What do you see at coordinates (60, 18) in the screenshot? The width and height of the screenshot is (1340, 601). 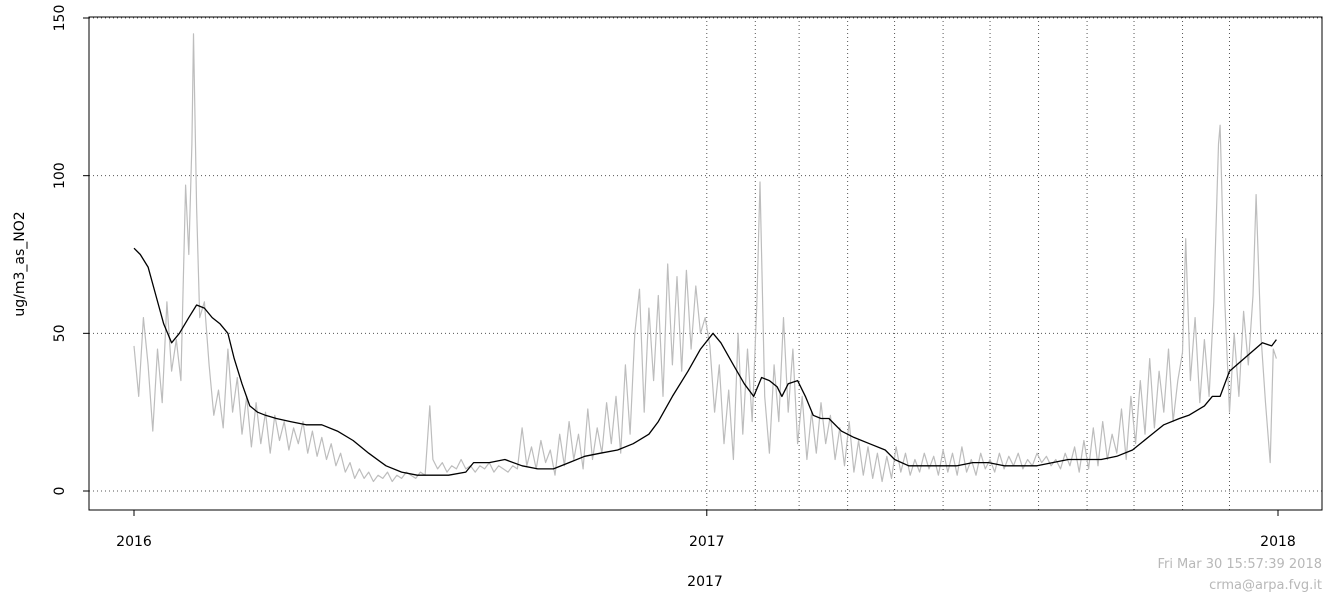 I see `y-tick-label-150: 150` at bounding box center [60, 18].